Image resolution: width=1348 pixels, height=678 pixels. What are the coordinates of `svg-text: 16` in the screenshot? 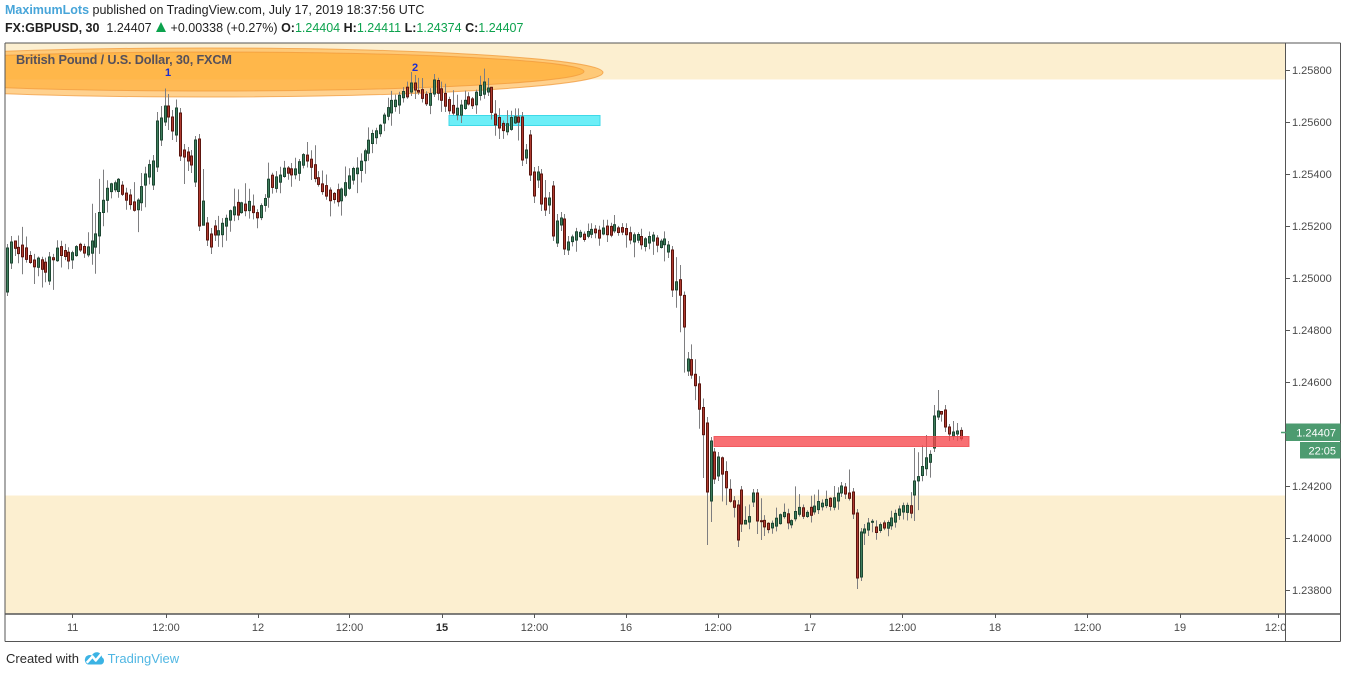 It's located at (626, 628).